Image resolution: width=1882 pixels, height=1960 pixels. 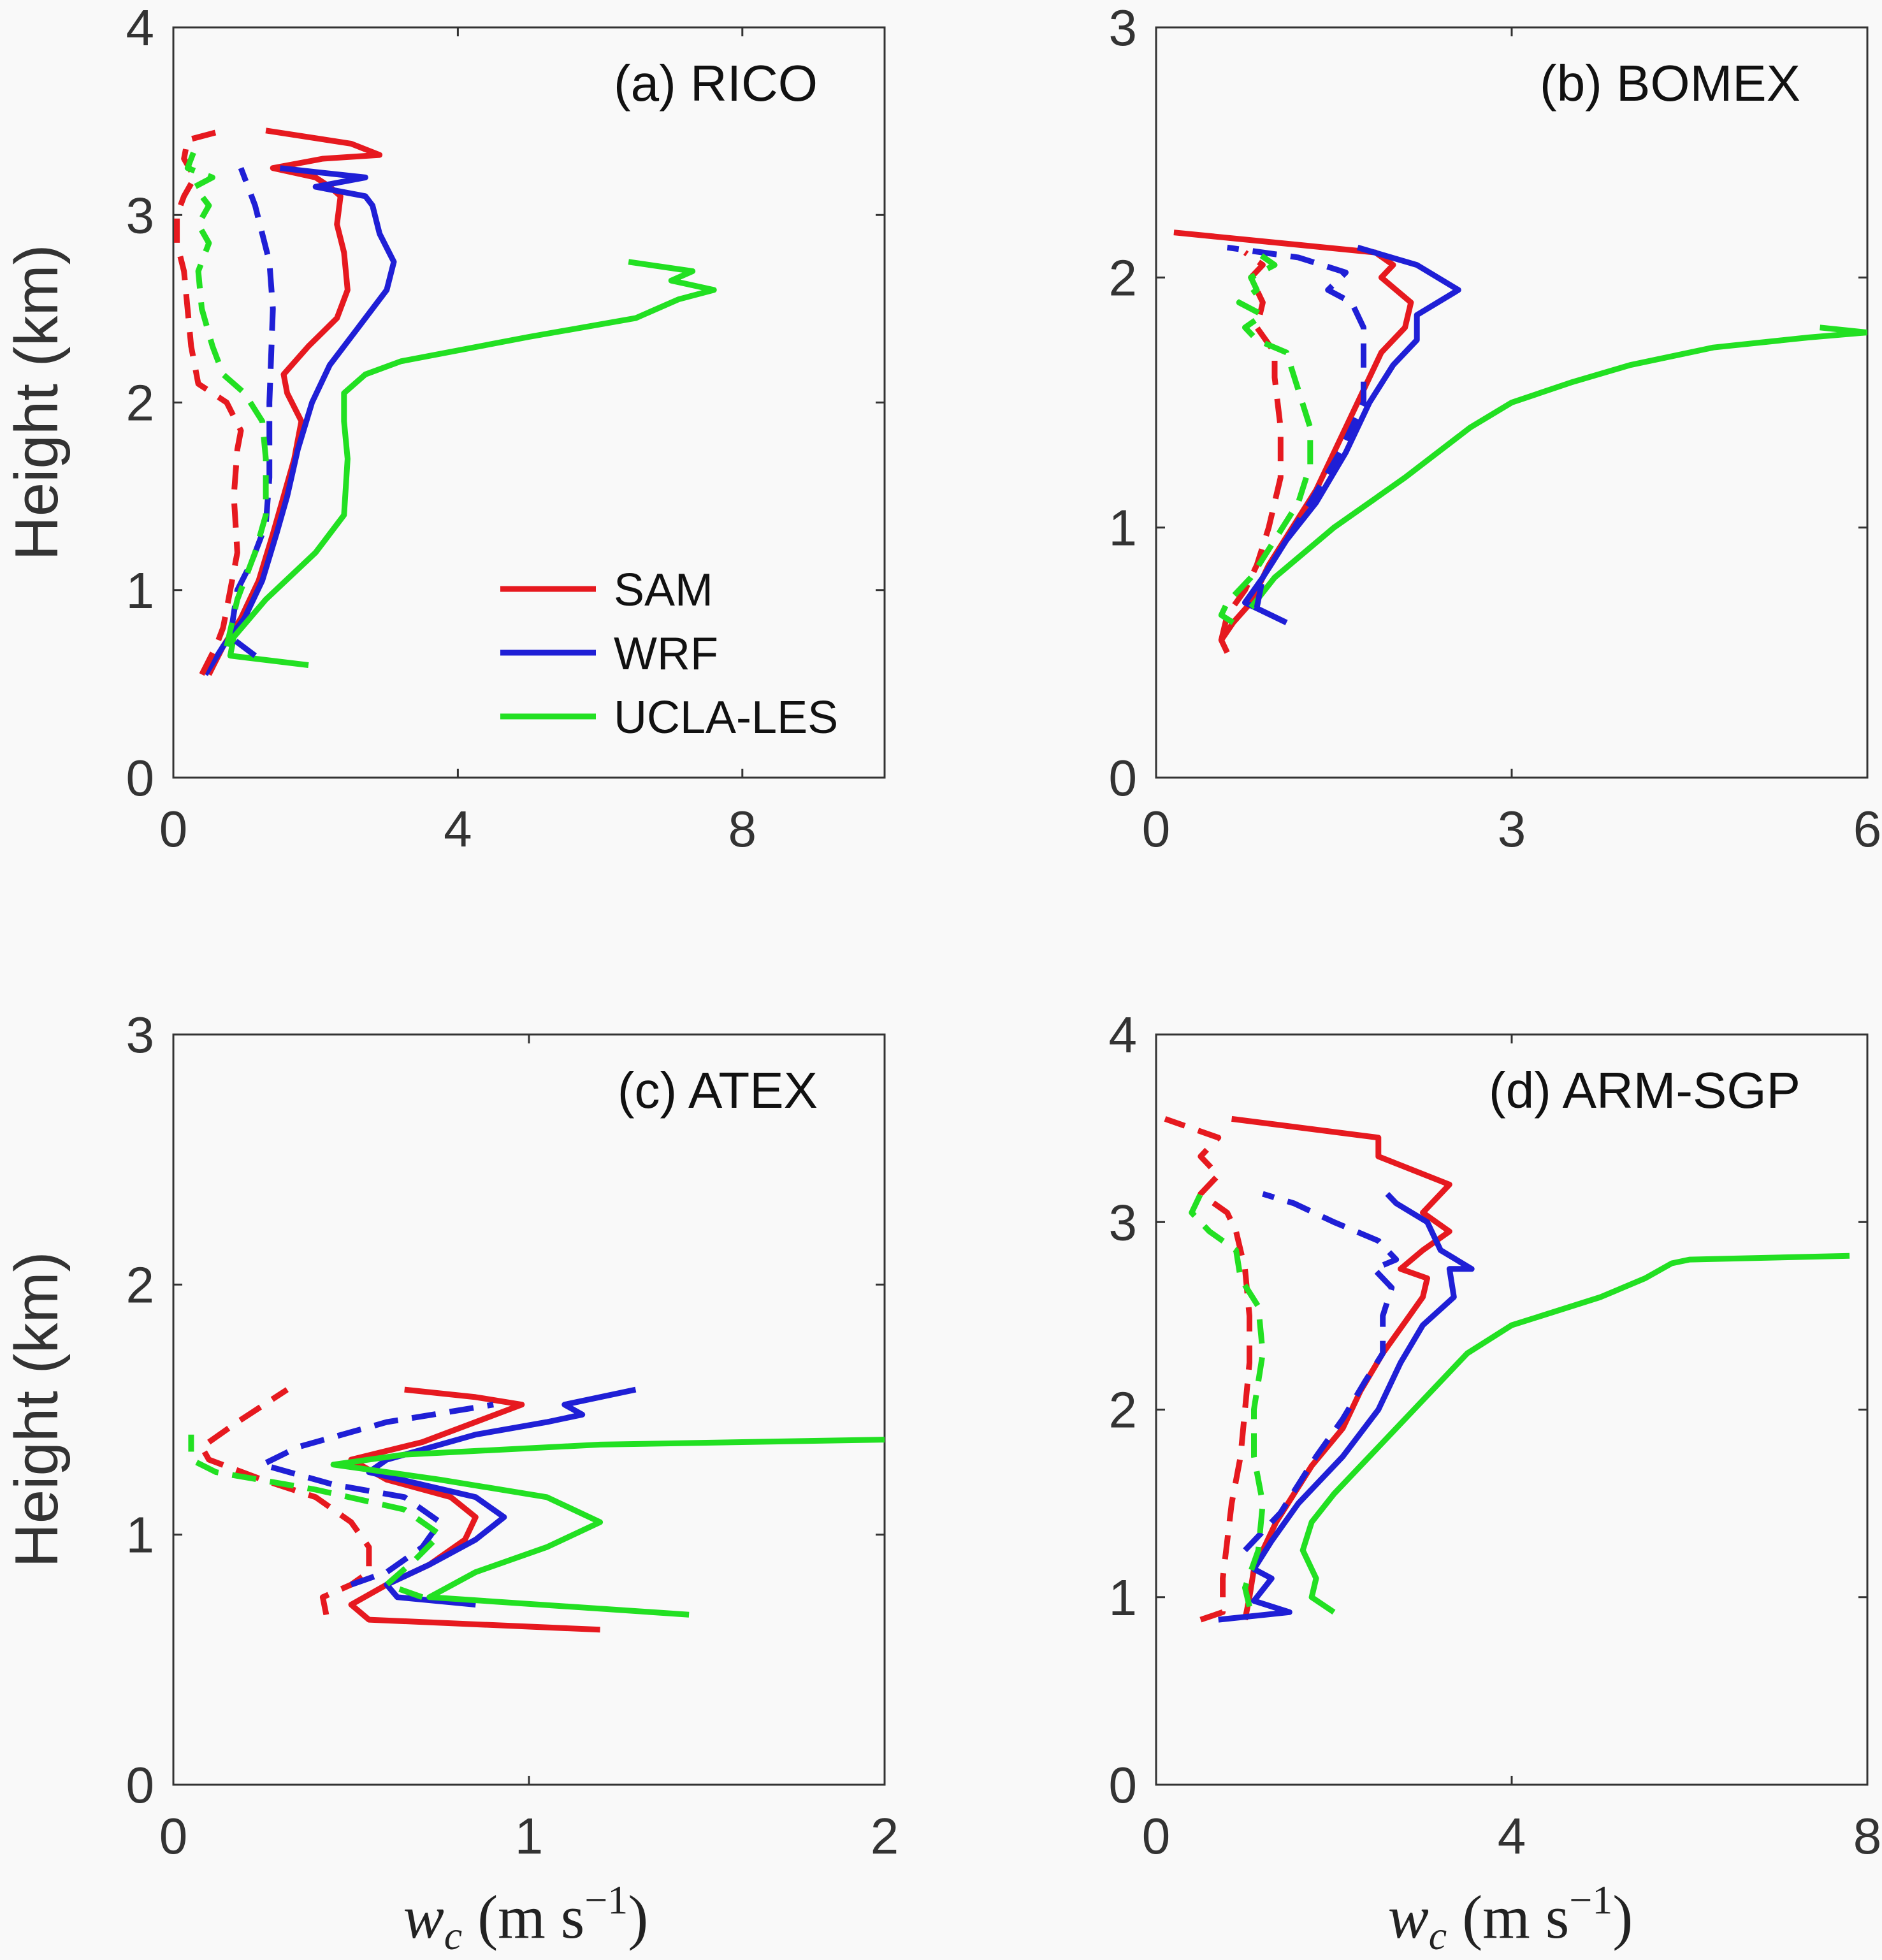 I want to click on y-tick-label-d: 3, so click(x=1123, y=1223).